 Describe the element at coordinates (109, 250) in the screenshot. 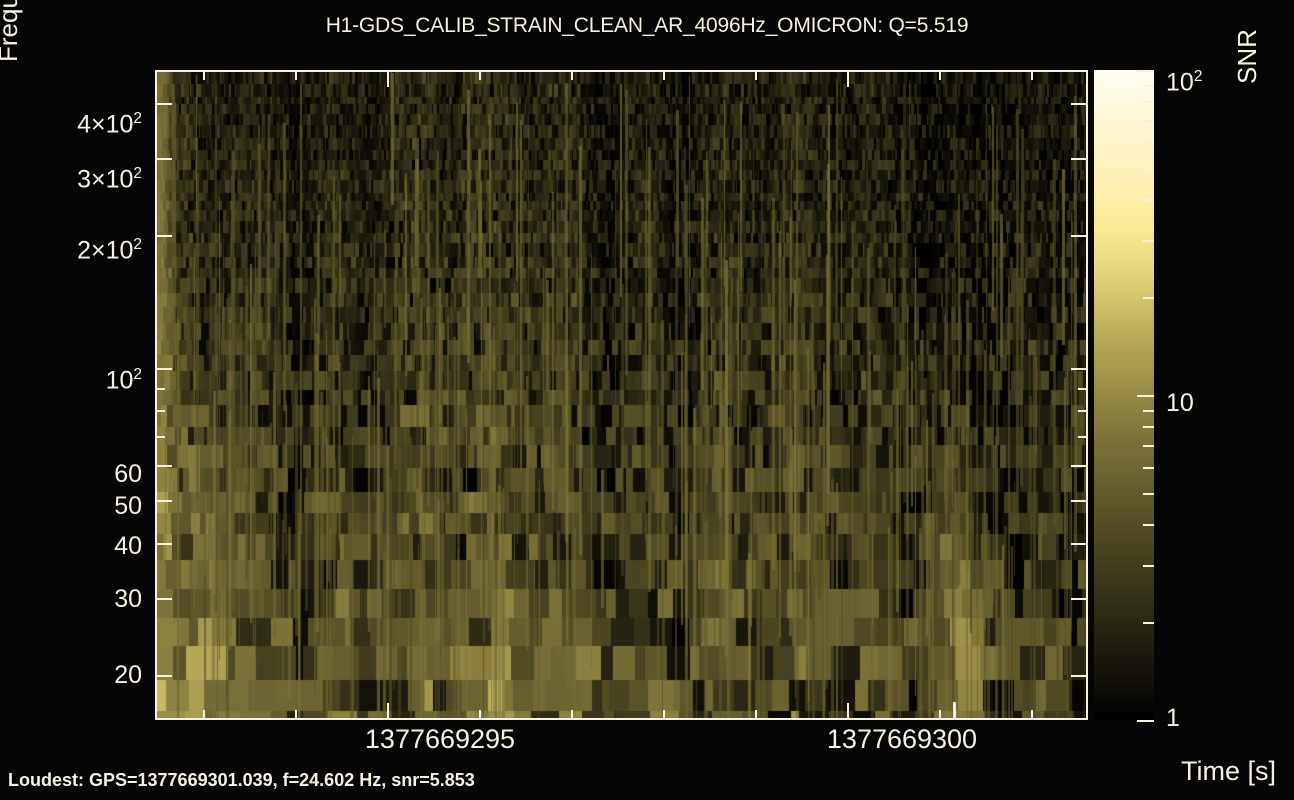

I see `y-tick-label: 2×10²` at that location.